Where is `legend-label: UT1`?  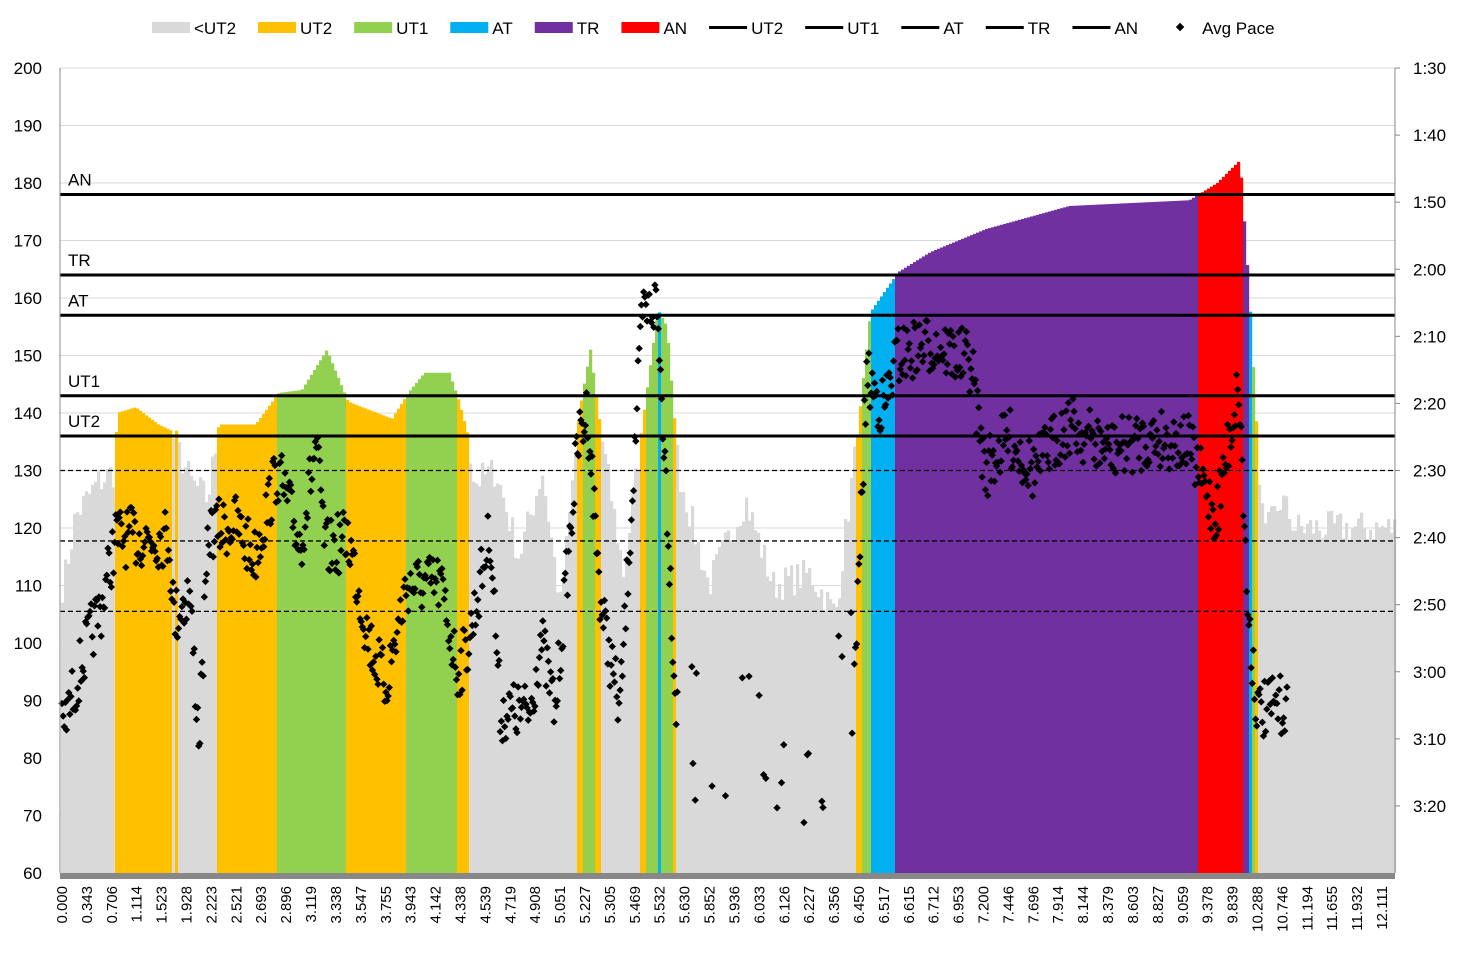
legend-label: UT1 is located at coordinates (863, 28).